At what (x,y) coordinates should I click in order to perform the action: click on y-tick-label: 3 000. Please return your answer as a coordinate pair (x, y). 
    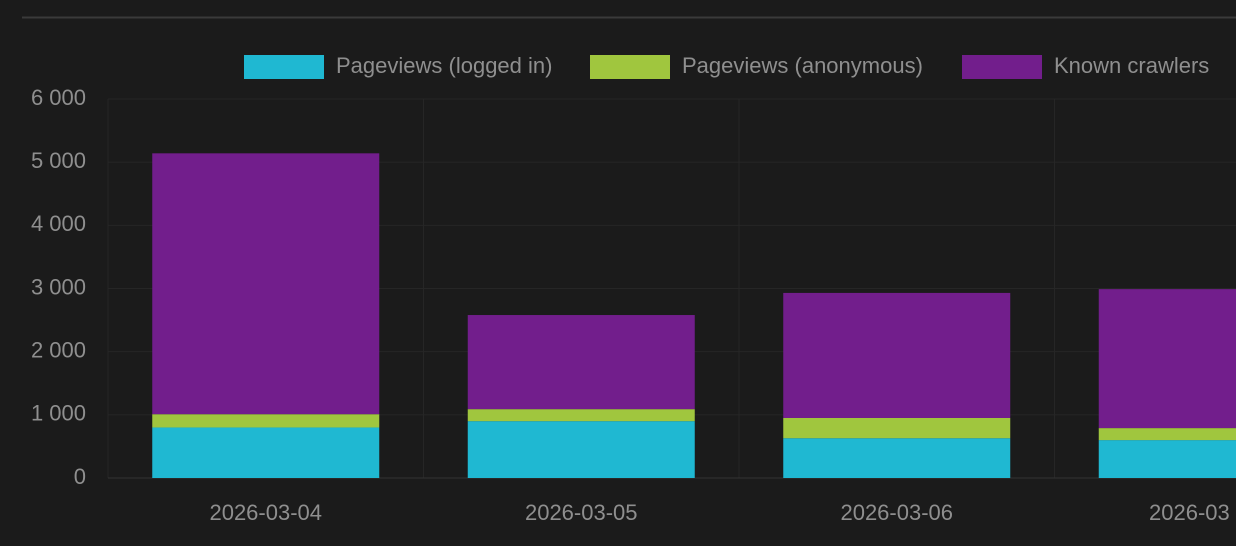
    Looking at the image, I should click on (58, 286).